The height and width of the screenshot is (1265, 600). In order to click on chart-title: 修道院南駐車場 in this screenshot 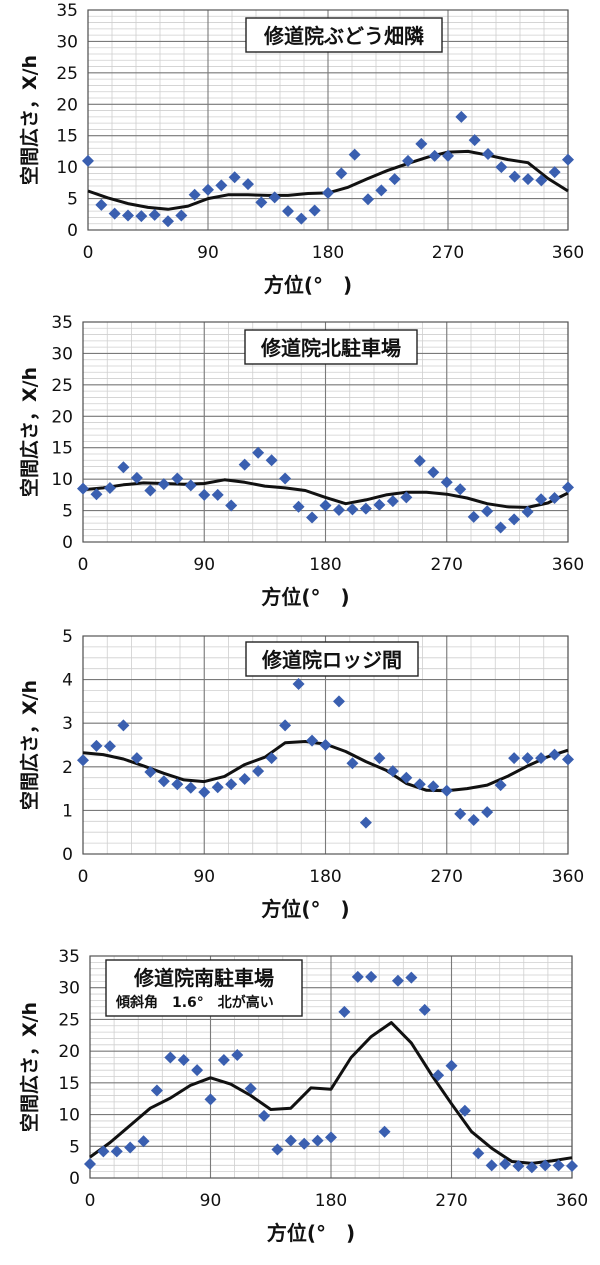, I will do `click(203, 978)`.